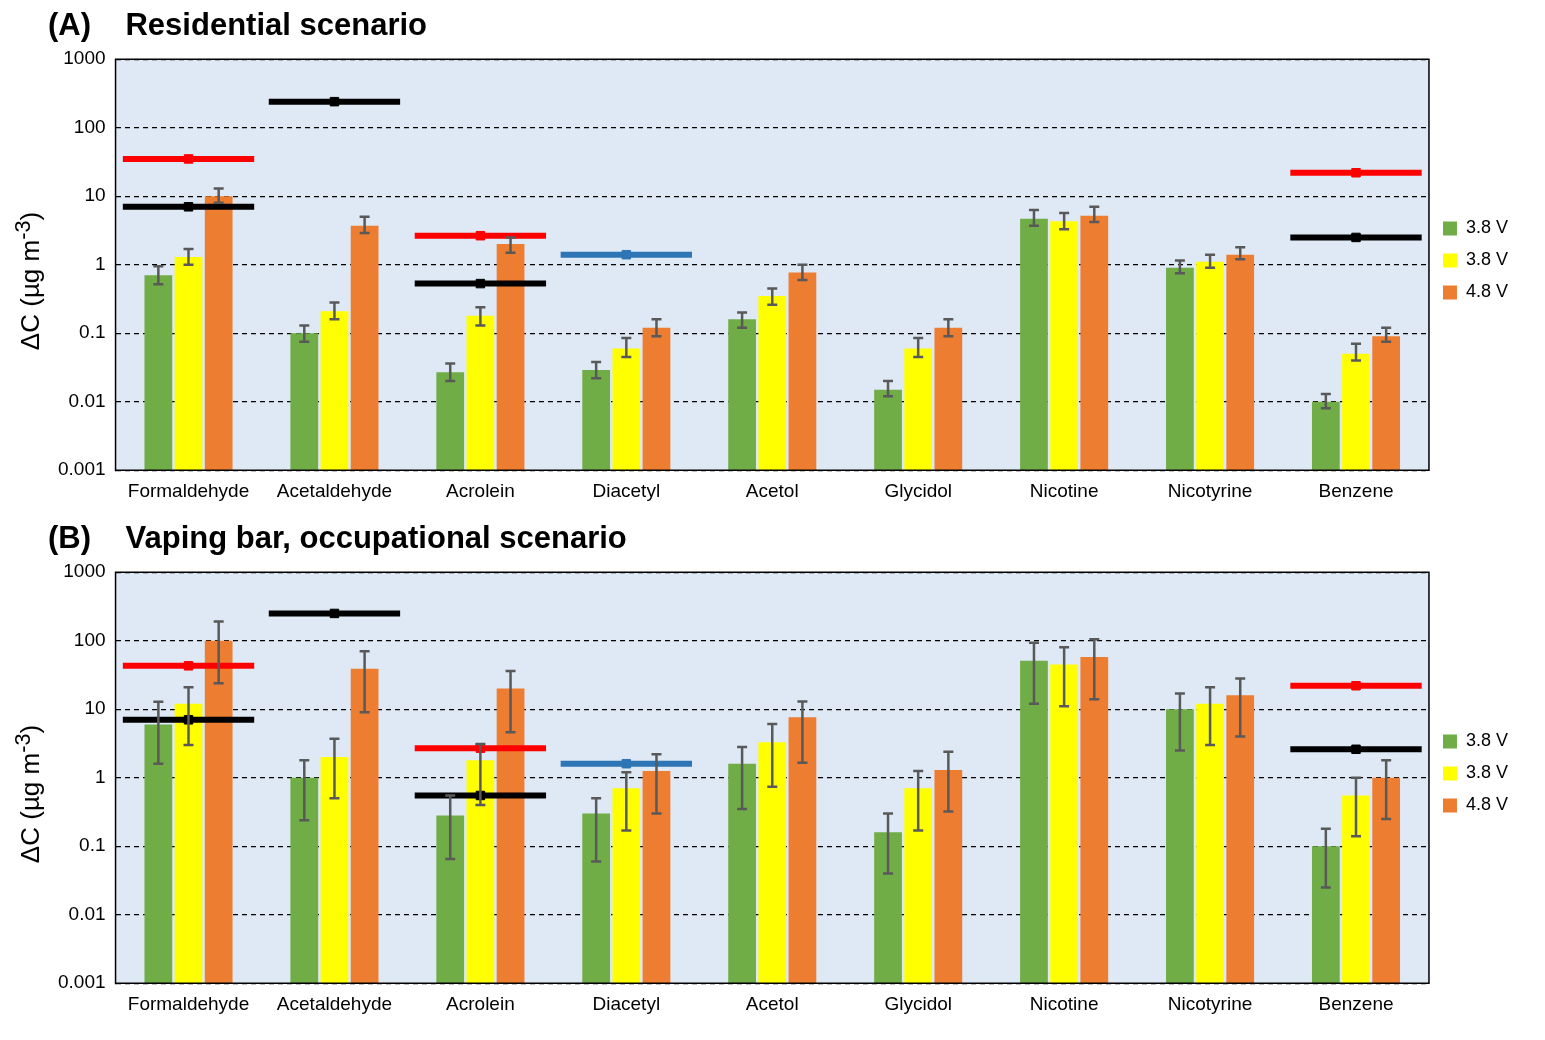  Describe the element at coordinates (337, 538) in the screenshot. I see `chart-title: (B) Vaping bar, occupational scenario` at that location.